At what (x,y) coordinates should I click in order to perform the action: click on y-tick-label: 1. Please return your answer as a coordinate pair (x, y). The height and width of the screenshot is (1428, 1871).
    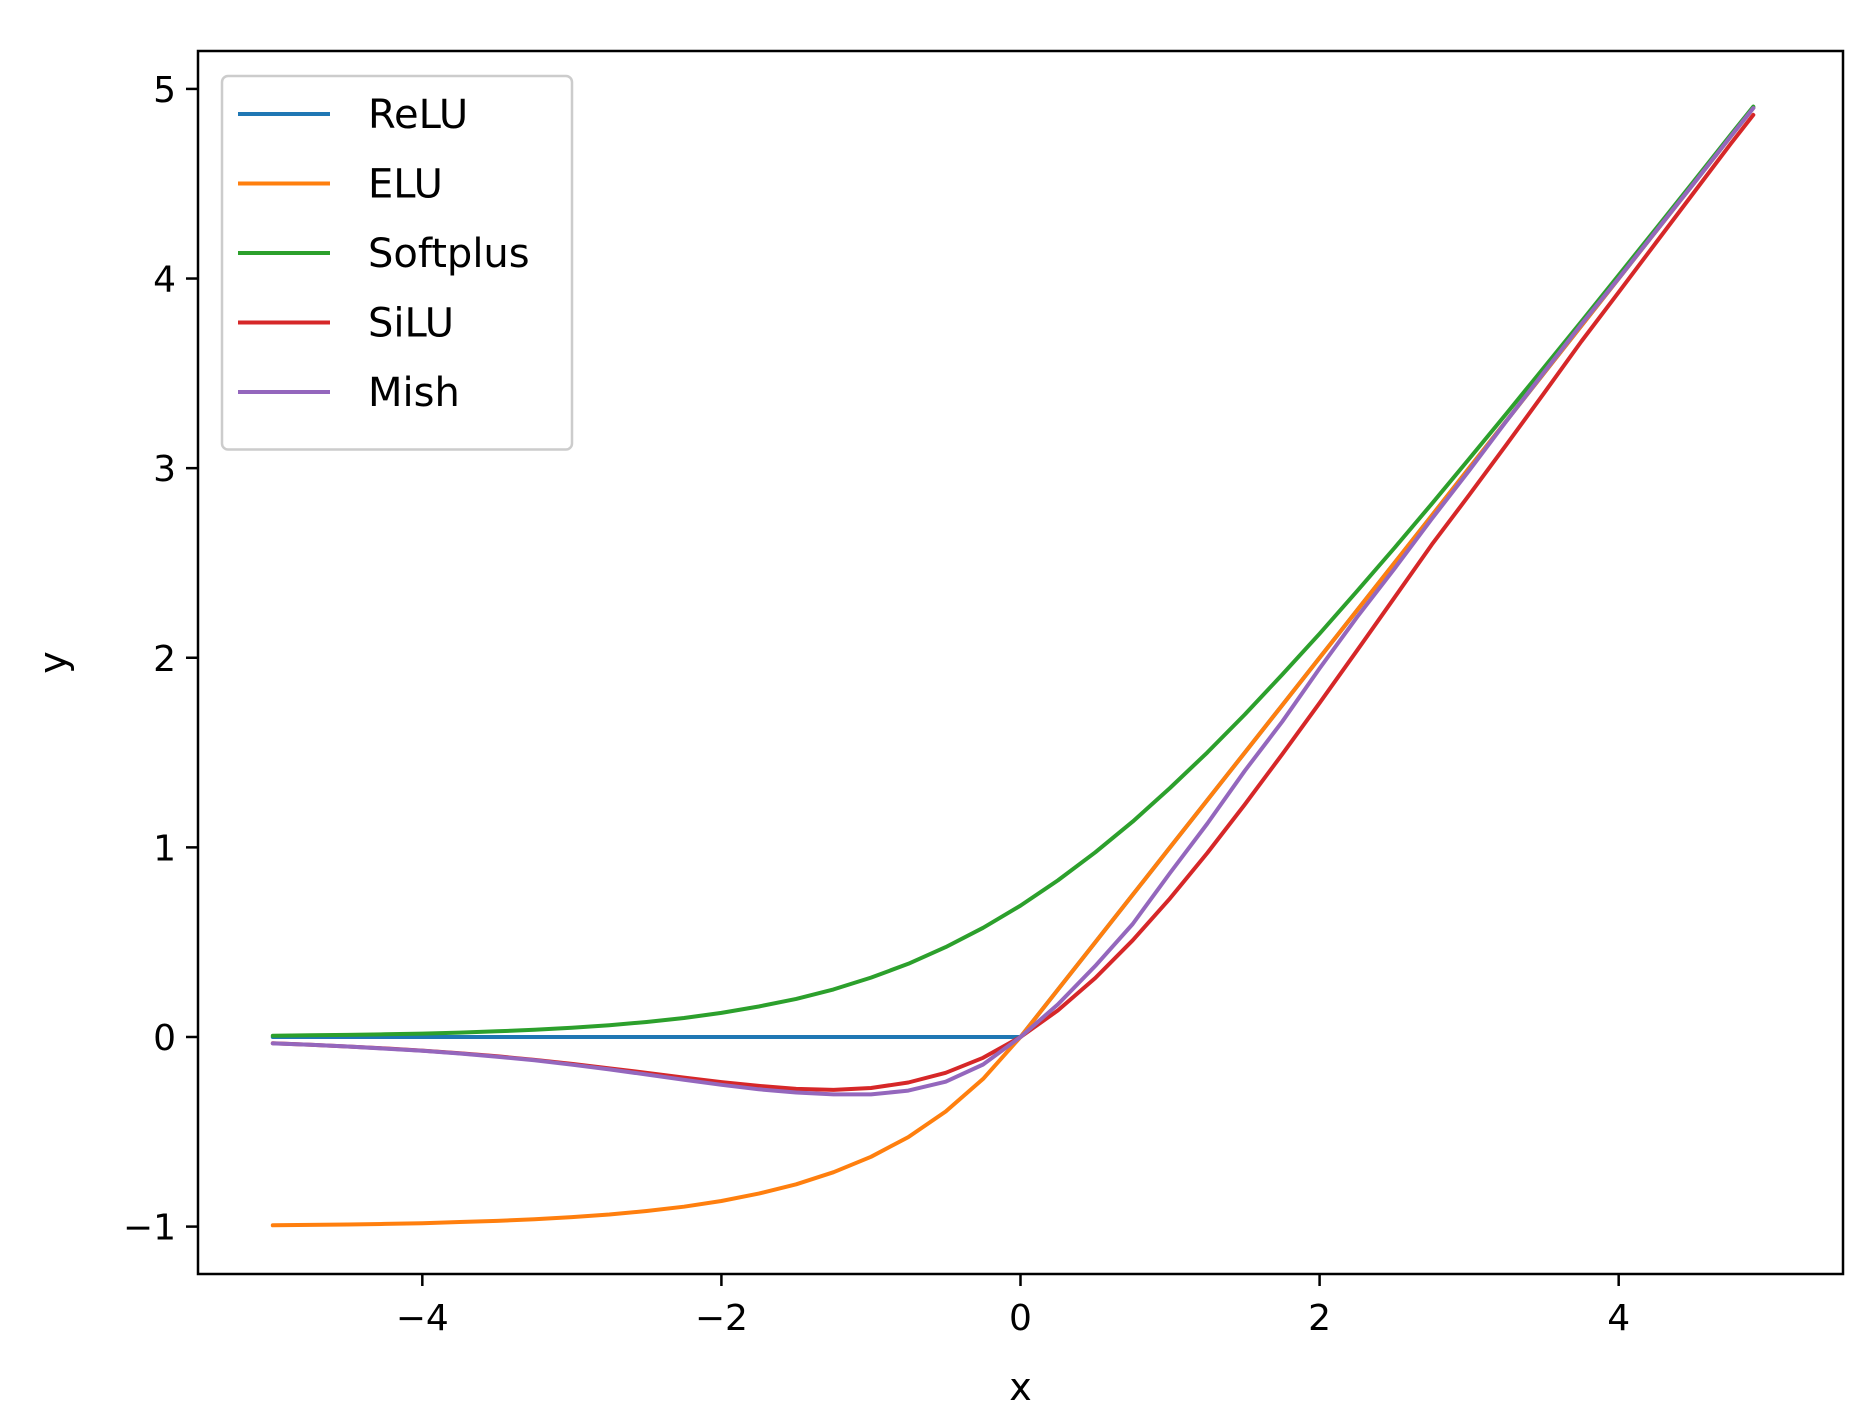
    Looking at the image, I should click on (164, 848).